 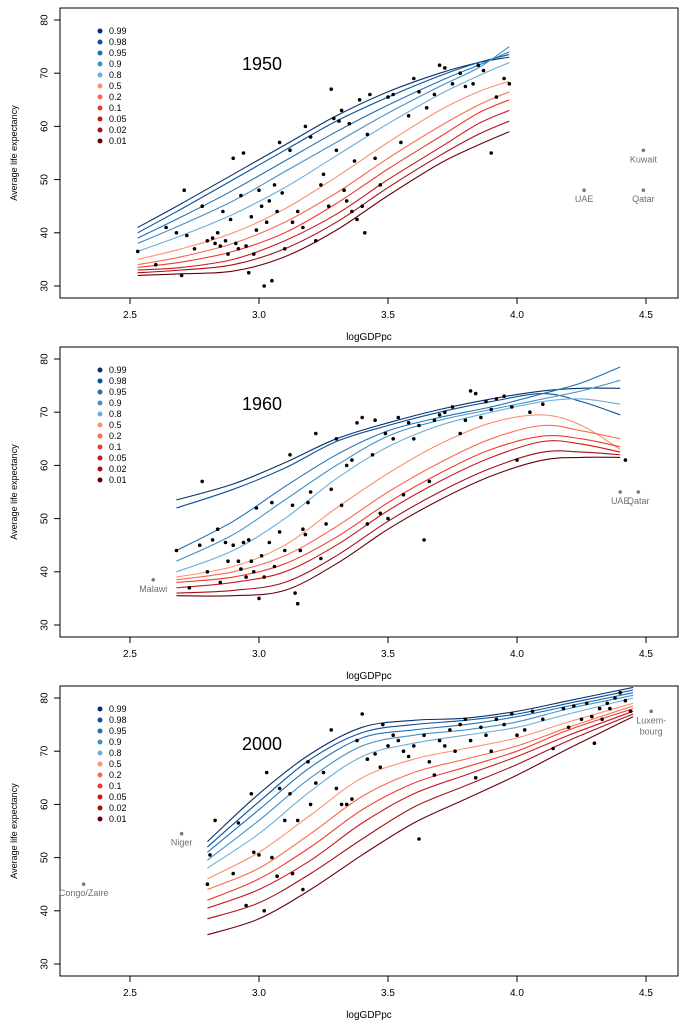 I want to click on y-axis-label: Average life expectancy, so click(x=14, y=831).